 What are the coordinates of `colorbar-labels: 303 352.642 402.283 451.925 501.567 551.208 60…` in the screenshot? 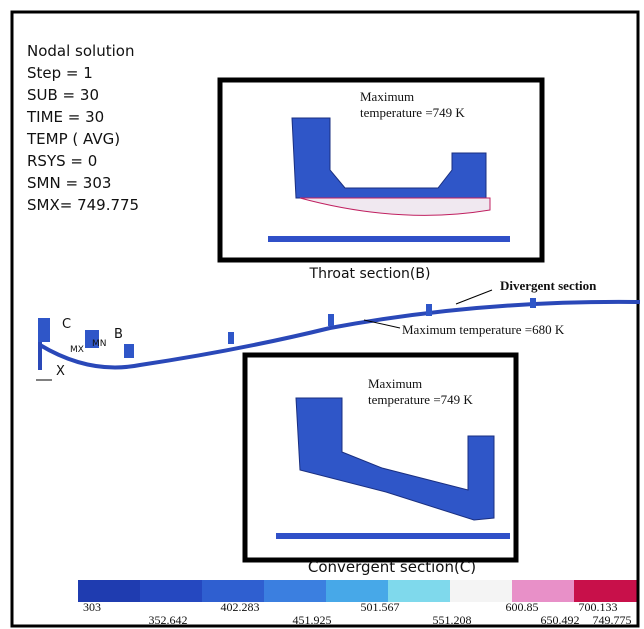 It's located at (357, 613).